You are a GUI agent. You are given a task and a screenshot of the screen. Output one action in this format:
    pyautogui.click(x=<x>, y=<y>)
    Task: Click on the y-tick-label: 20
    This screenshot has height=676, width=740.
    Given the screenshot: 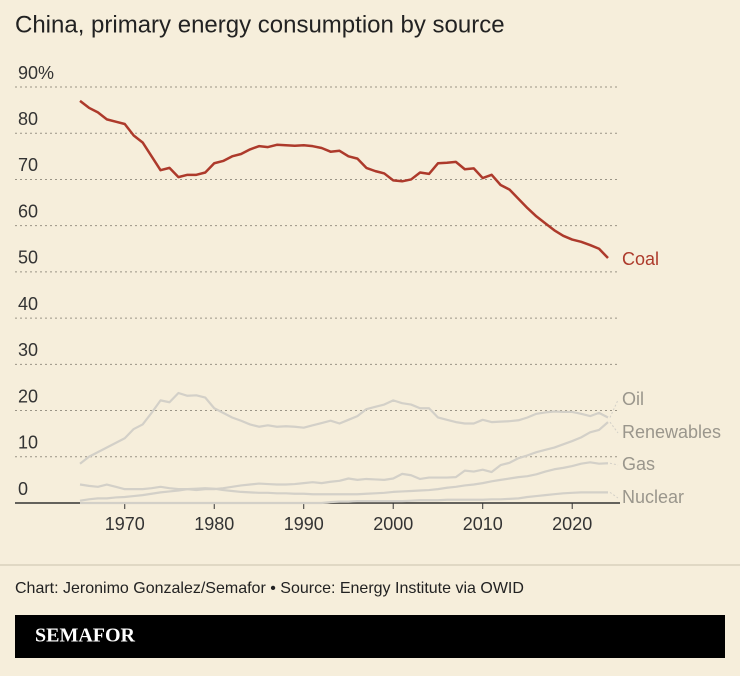 What is the action you would take?
    pyautogui.click(x=28, y=396)
    